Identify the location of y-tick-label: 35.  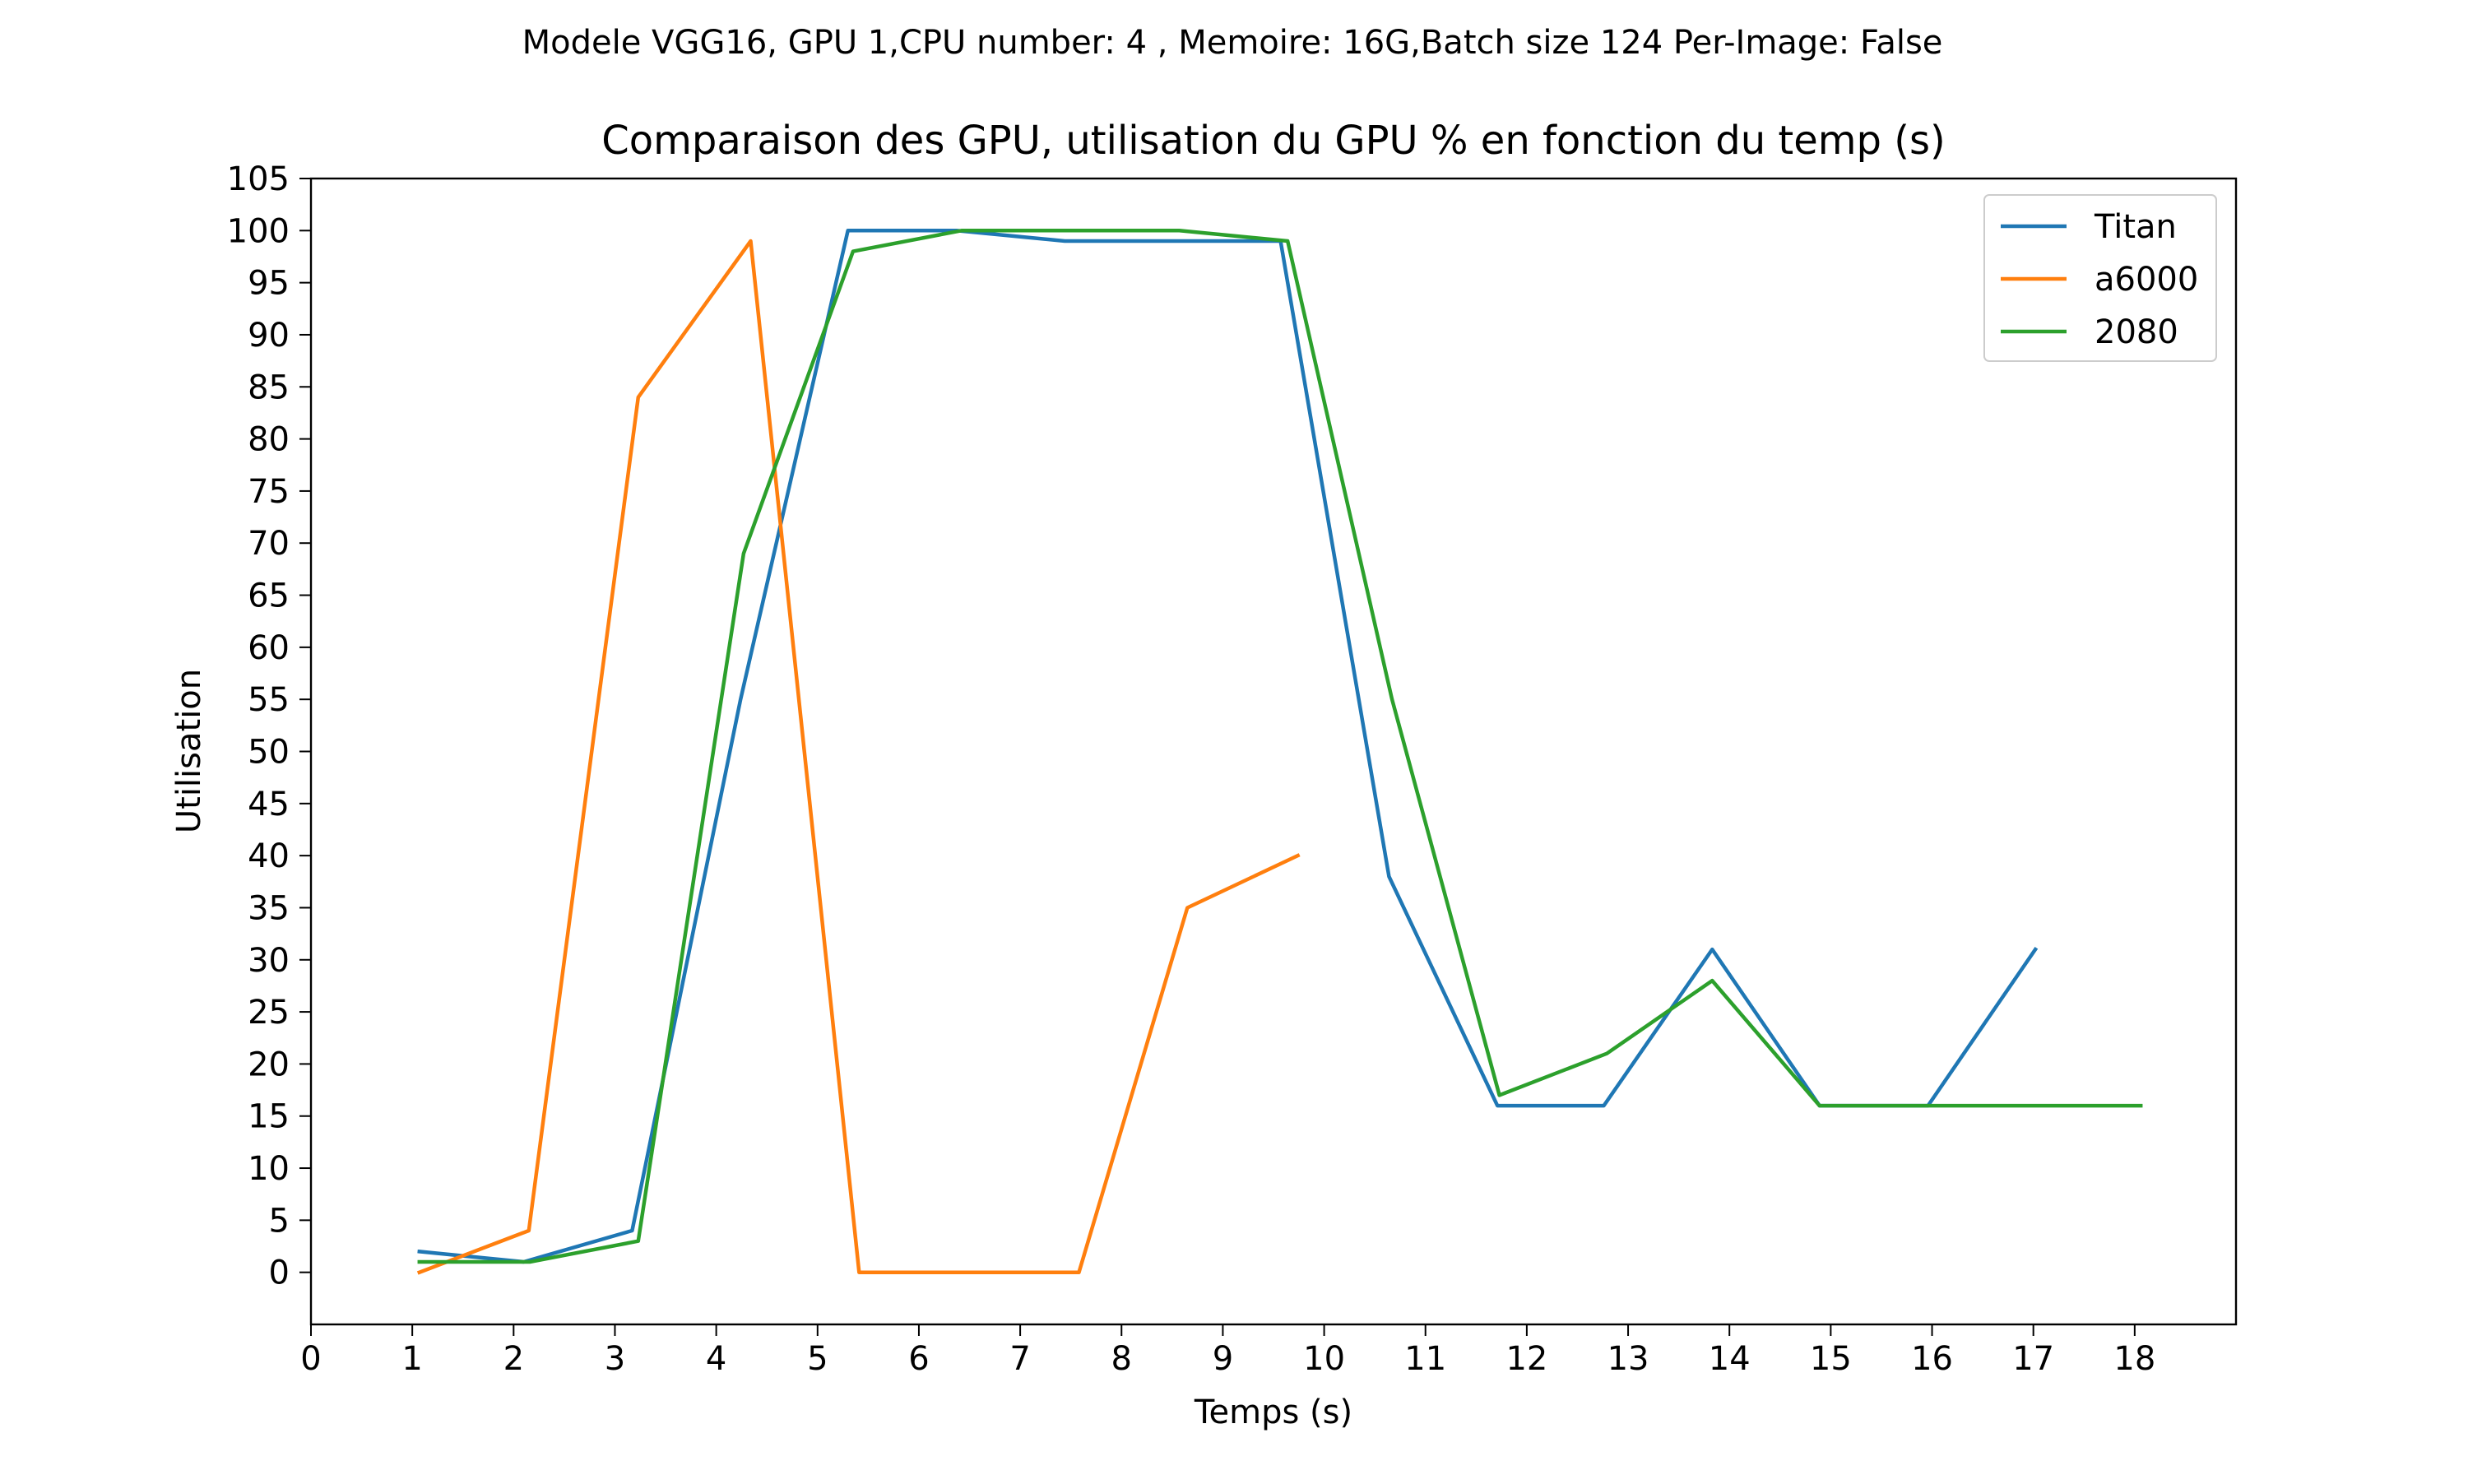
(269, 908).